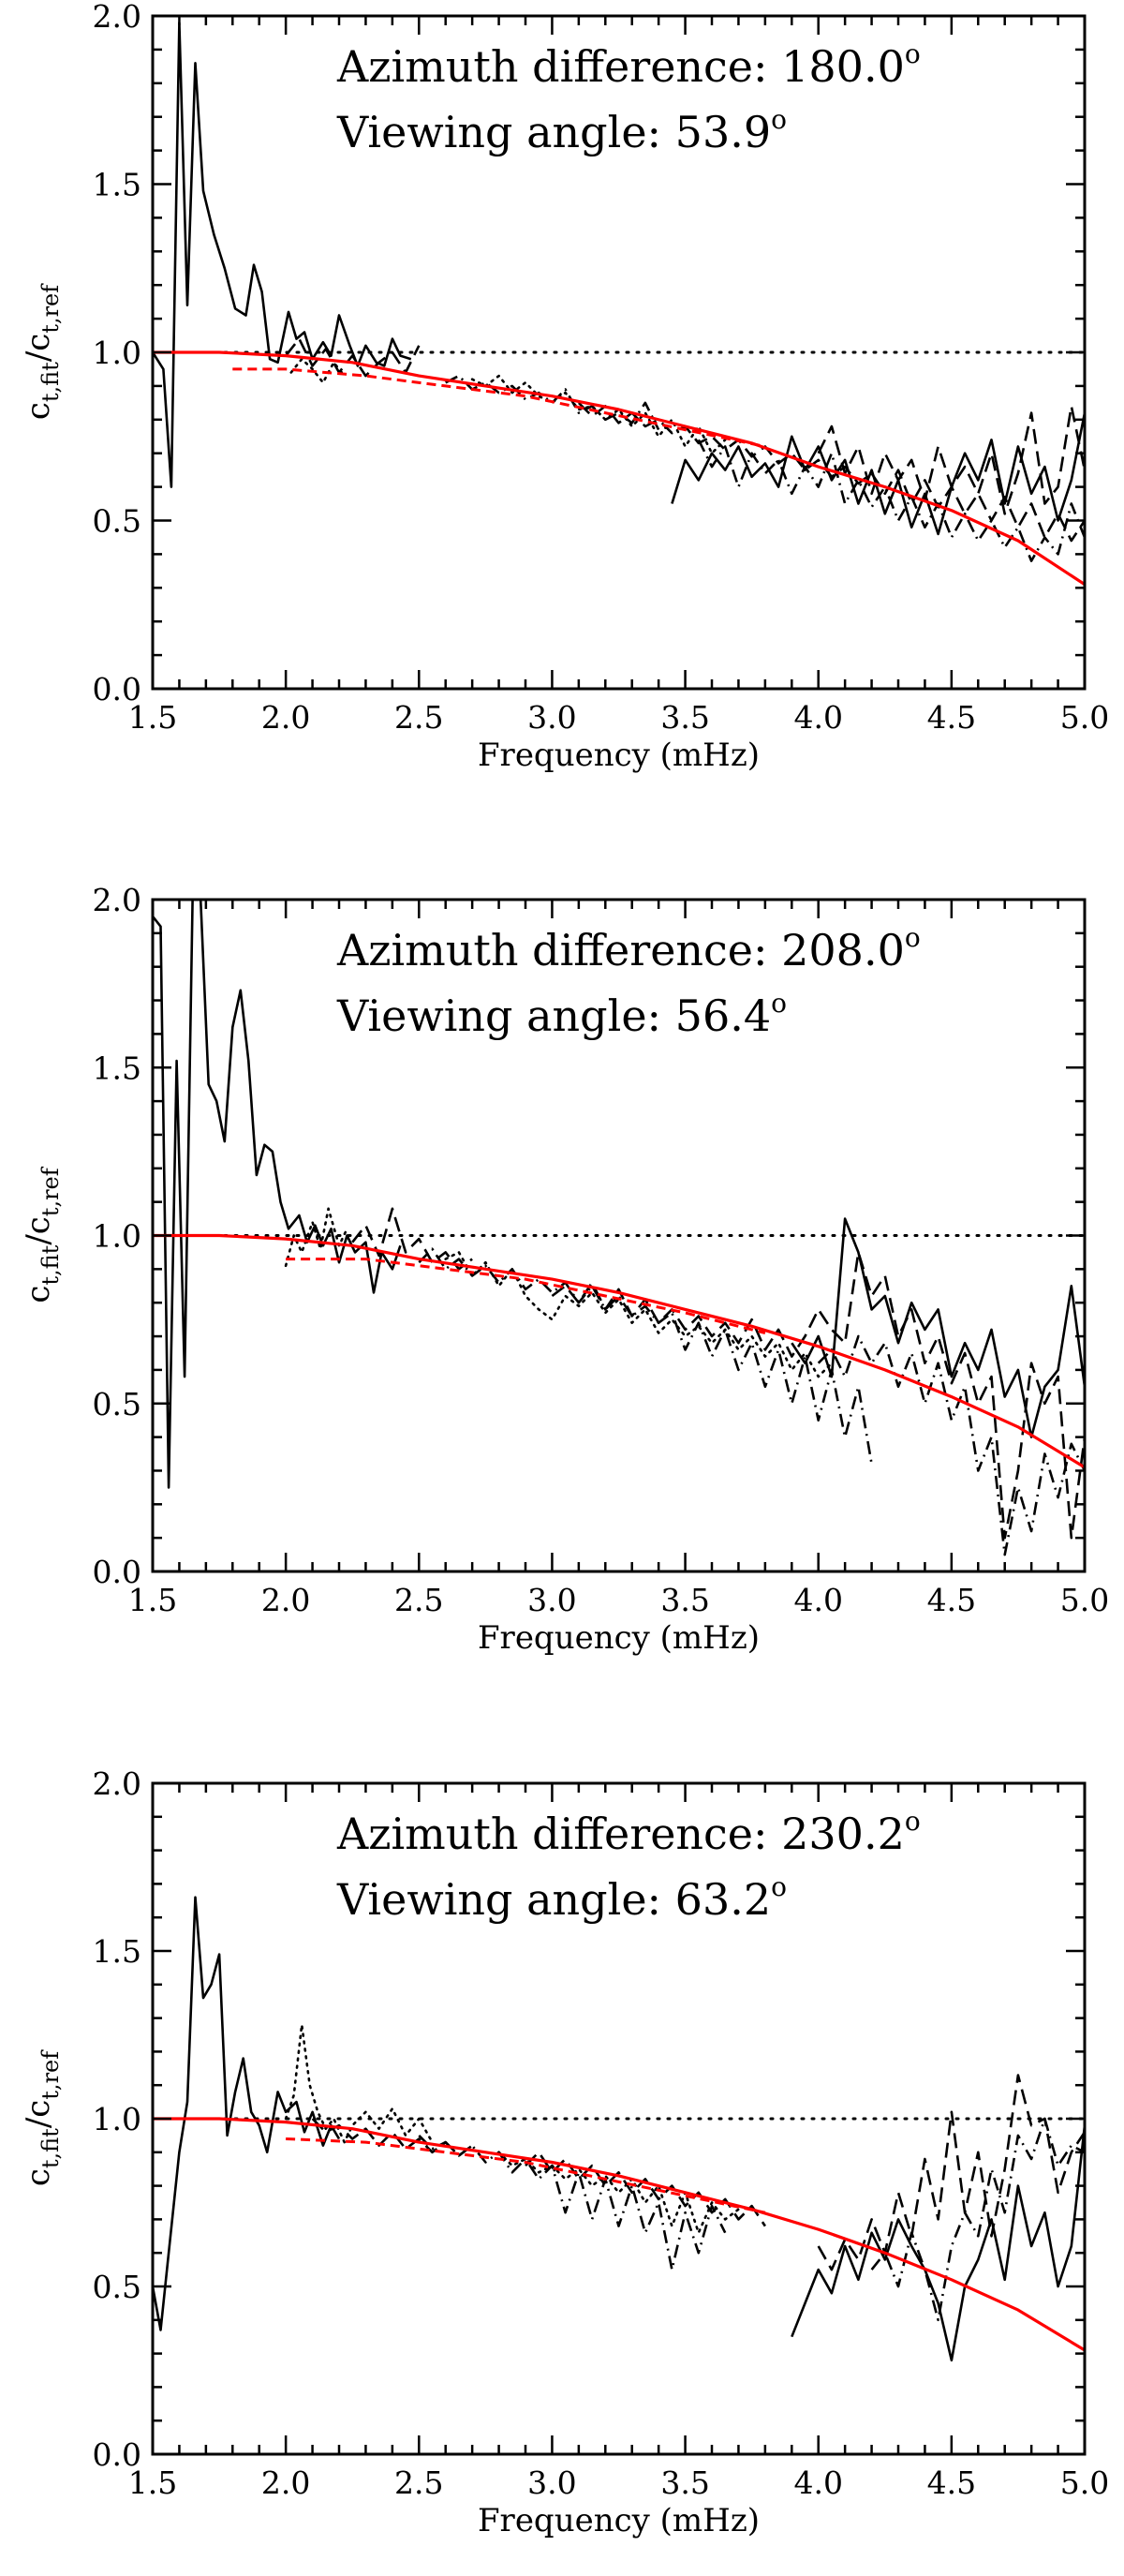 This screenshot has width=1124, height=2576. I want to click on viewing-angle-annotation: Viewing angle: 63.2o, so click(561, 1898).